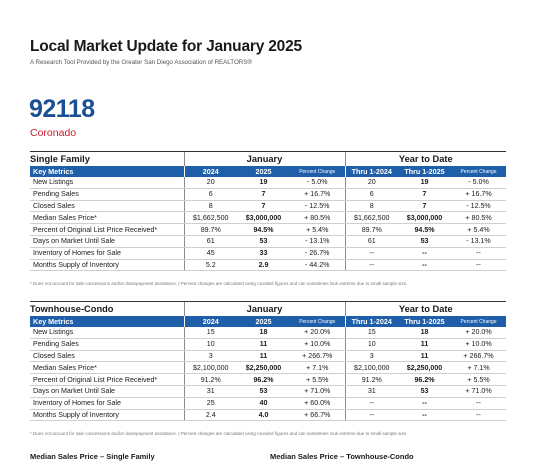  What do you see at coordinates (371, 183) in the screenshot?
I see `value-thru-2024: 20` at bounding box center [371, 183].